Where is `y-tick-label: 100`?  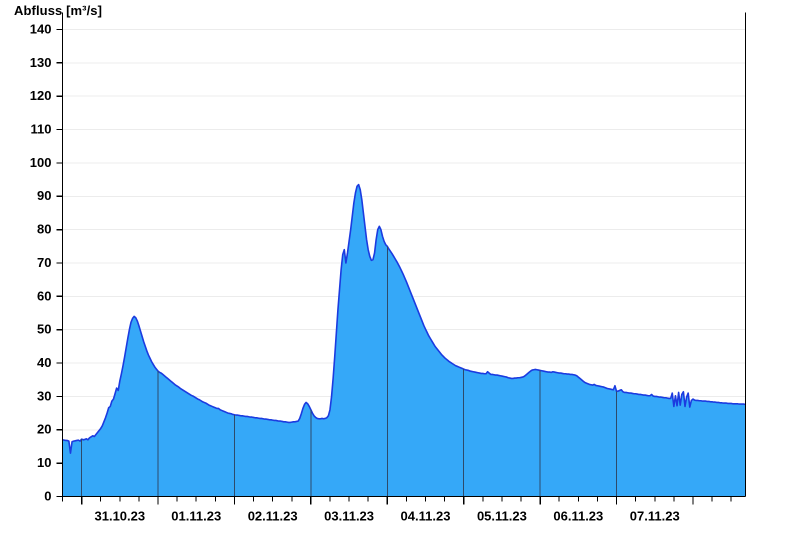
y-tick-label: 100 is located at coordinates (41, 162).